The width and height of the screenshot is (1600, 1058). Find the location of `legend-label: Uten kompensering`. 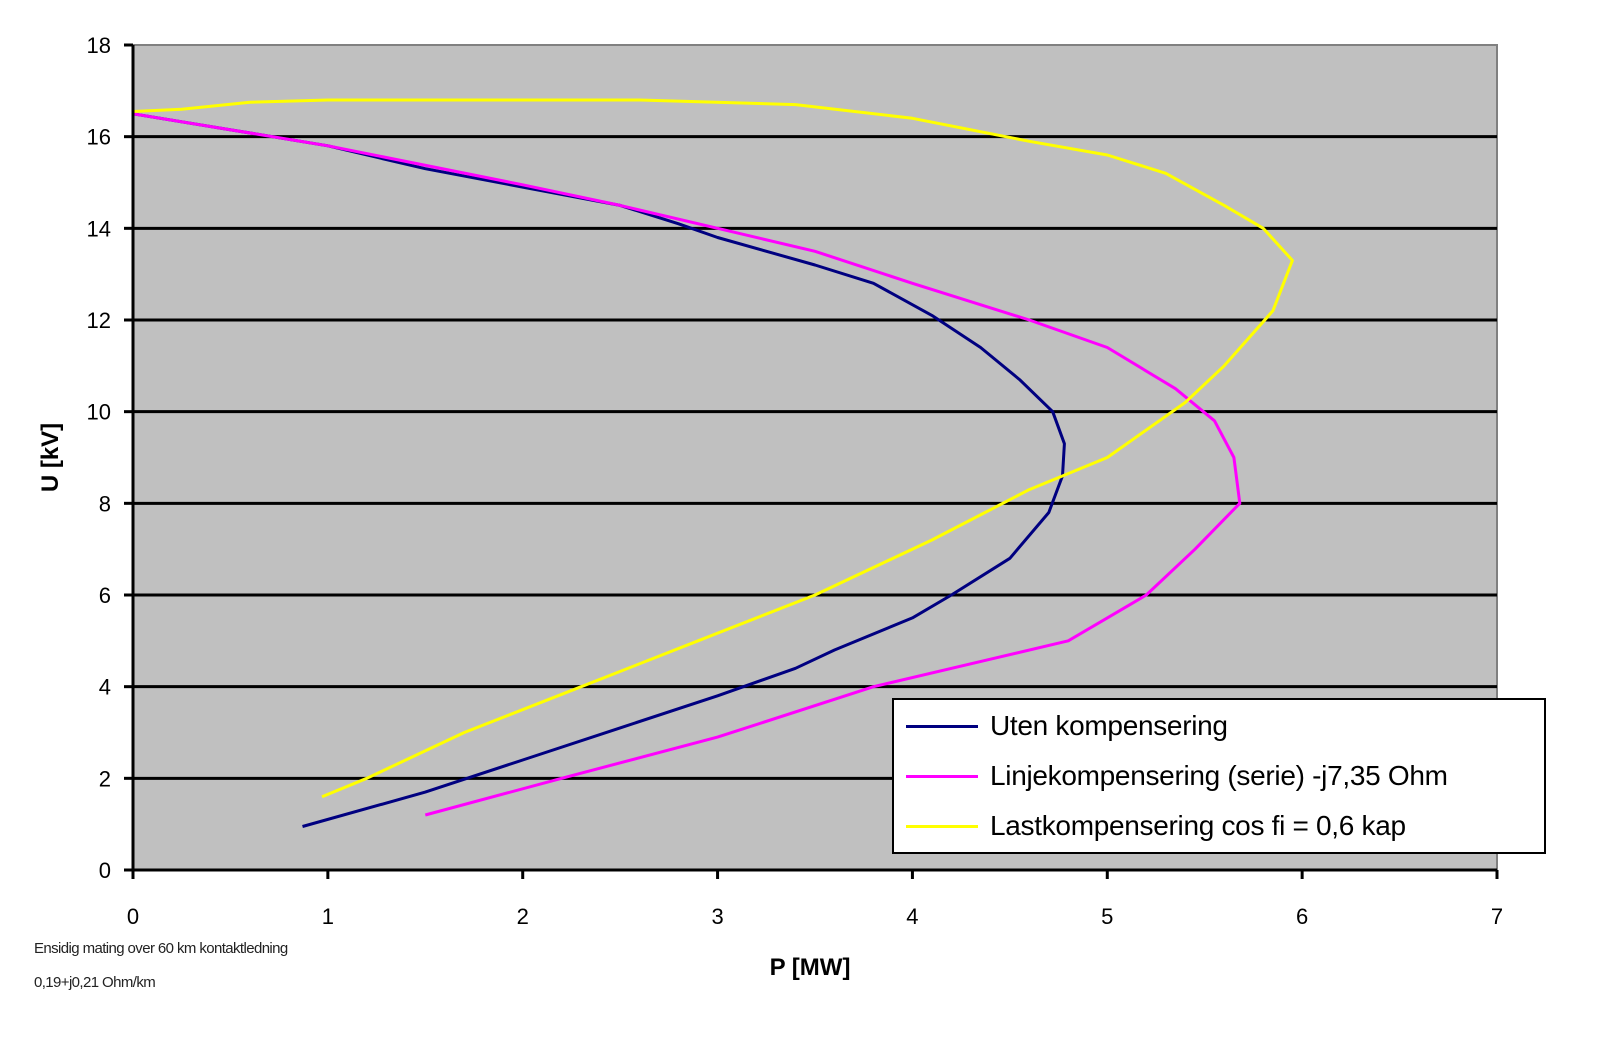

legend-label: Uten kompensering is located at coordinates (1109, 725).